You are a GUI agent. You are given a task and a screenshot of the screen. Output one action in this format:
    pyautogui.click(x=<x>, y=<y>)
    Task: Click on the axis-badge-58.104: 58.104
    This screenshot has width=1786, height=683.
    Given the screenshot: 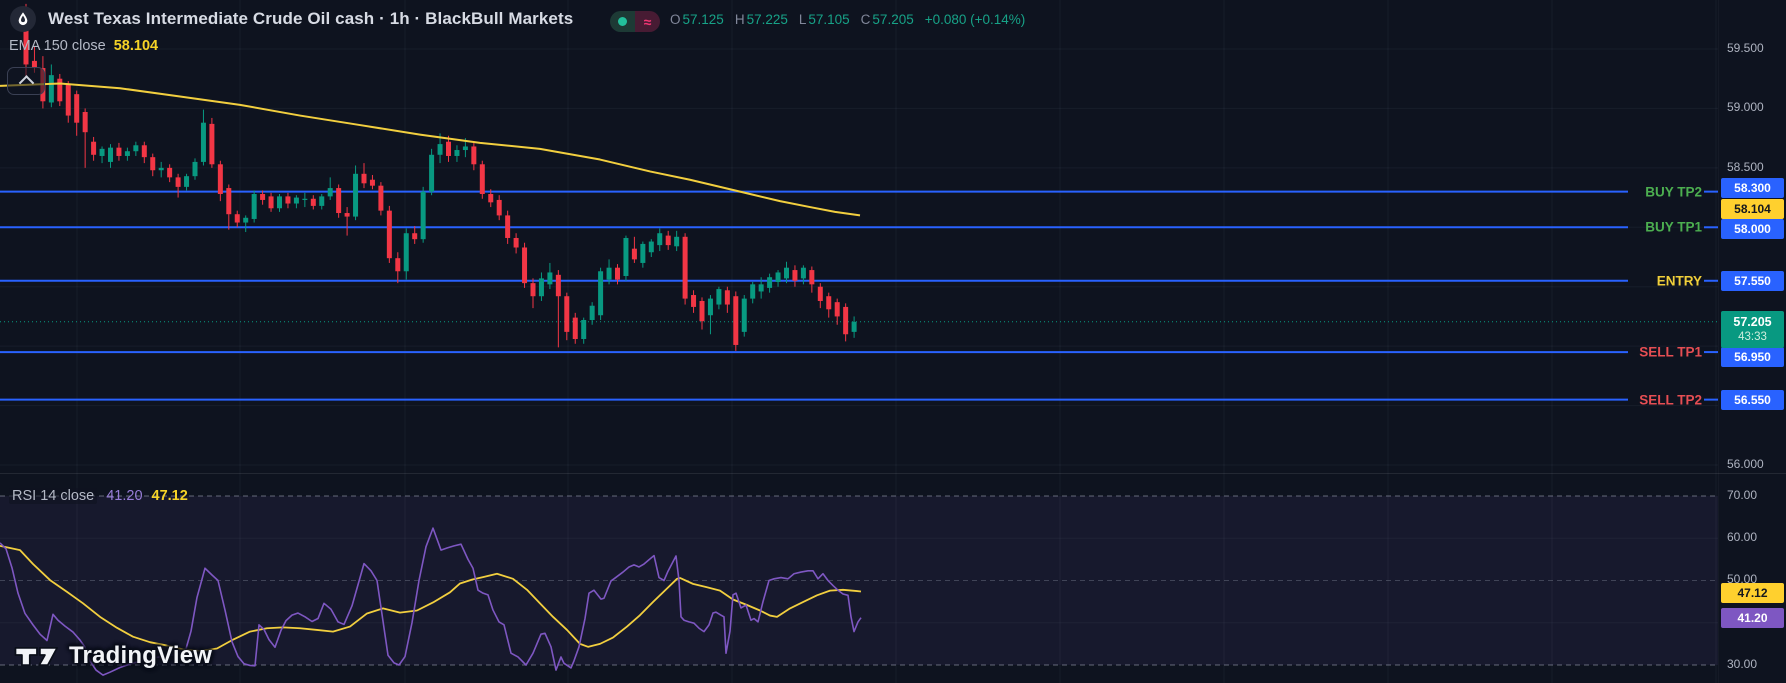 What is the action you would take?
    pyautogui.click(x=1752, y=208)
    